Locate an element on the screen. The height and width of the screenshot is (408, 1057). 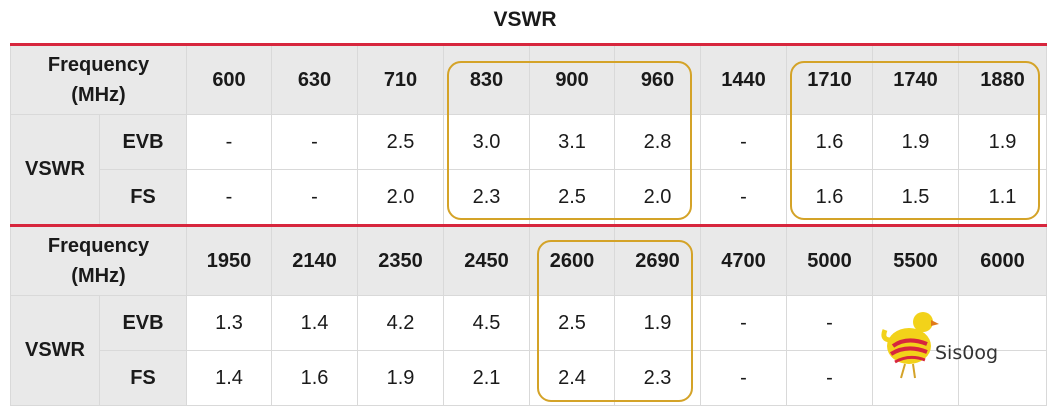
evb-value: 3.0 is located at coordinates (486, 142).